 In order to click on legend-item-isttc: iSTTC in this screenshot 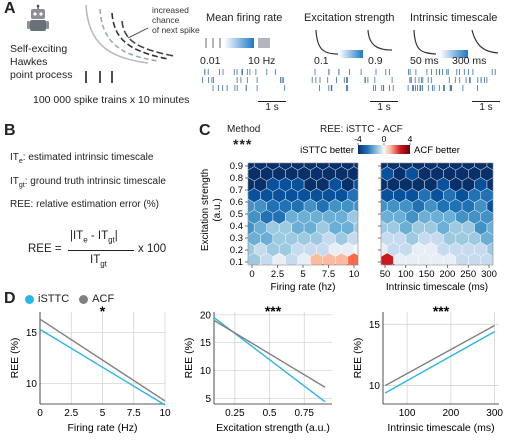, I will do `click(47, 299)`.